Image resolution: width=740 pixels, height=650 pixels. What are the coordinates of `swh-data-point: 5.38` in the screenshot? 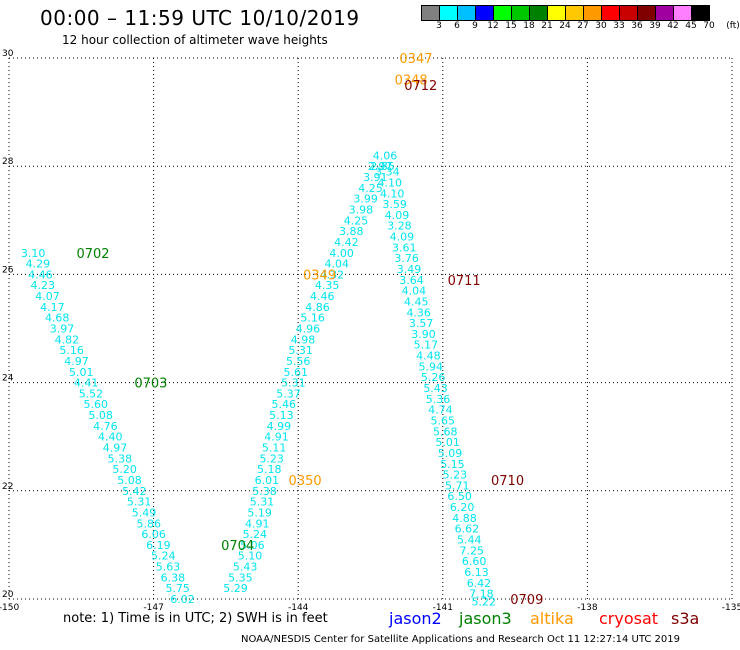 It's located at (120, 458).